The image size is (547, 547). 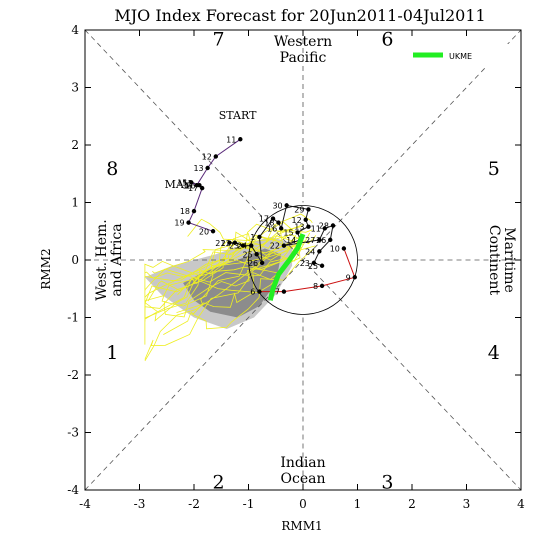 What do you see at coordinates (387, 482) in the screenshot?
I see `phase-number: 3` at bounding box center [387, 482].